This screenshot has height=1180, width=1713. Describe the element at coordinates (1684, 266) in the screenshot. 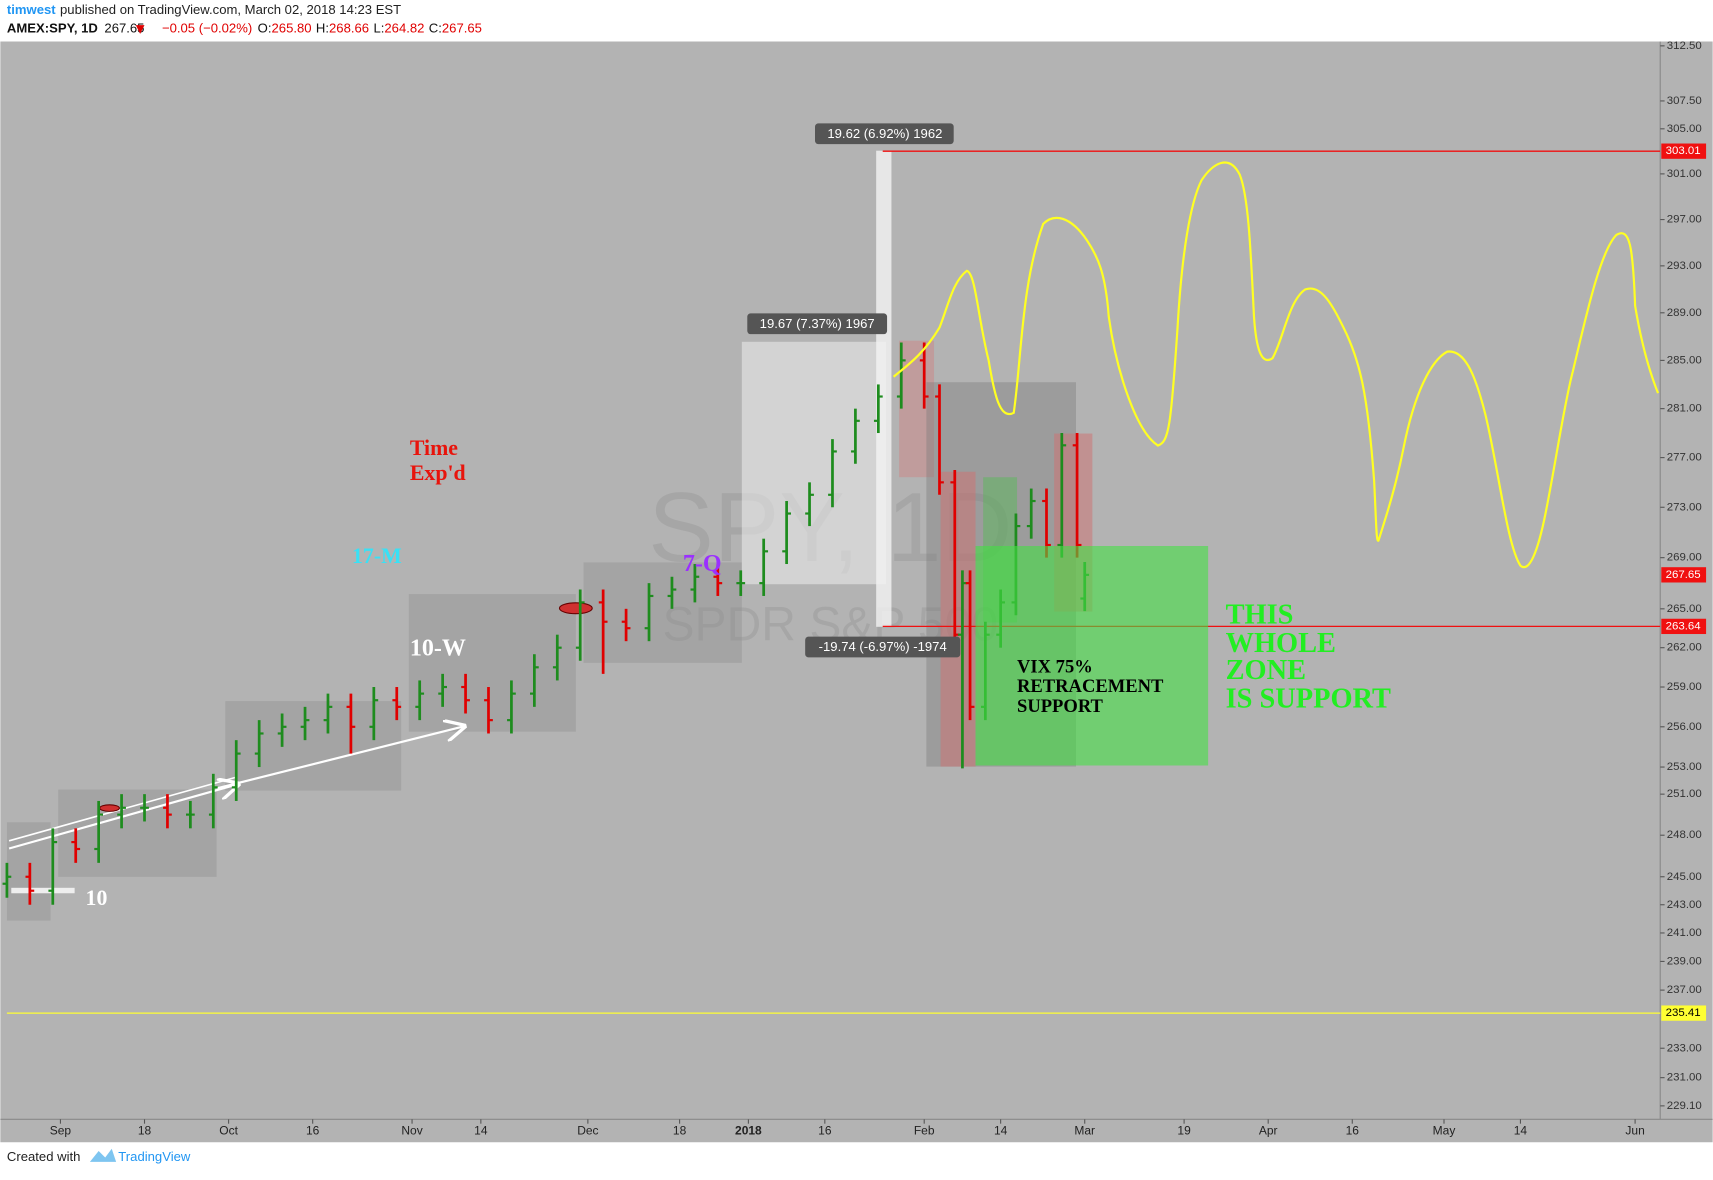

I see `y-tick-label: 293.00` at that location.